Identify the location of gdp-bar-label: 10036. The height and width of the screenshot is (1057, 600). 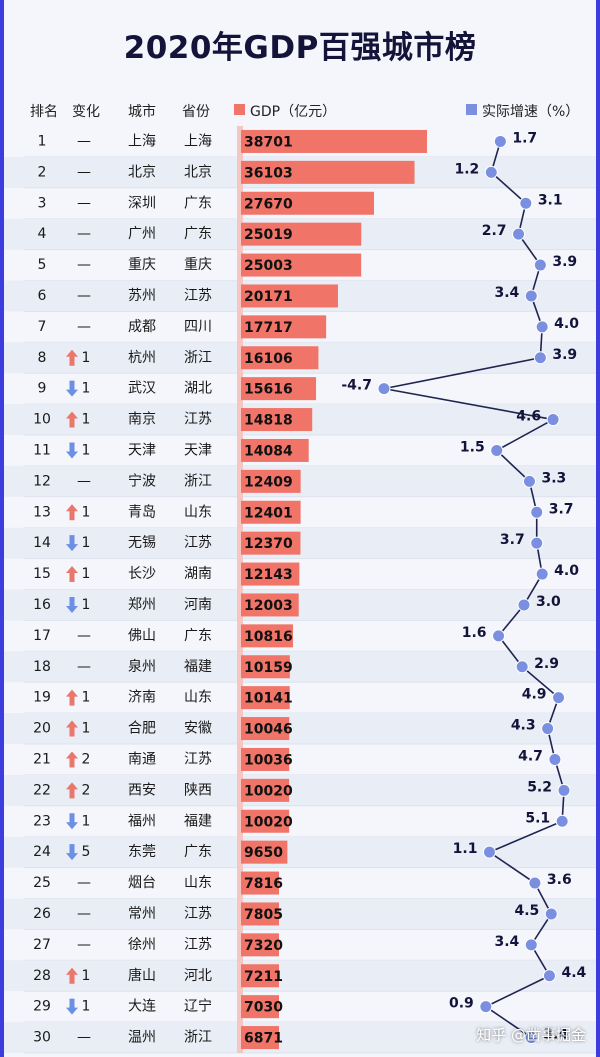
(268, 760).